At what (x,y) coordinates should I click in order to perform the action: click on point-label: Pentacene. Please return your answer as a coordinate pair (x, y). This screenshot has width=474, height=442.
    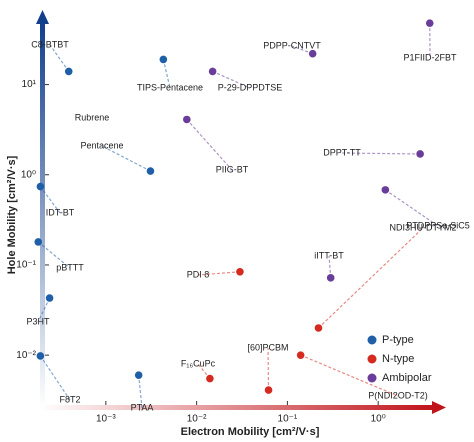
    Looking at the image, I should click on (101, 145).